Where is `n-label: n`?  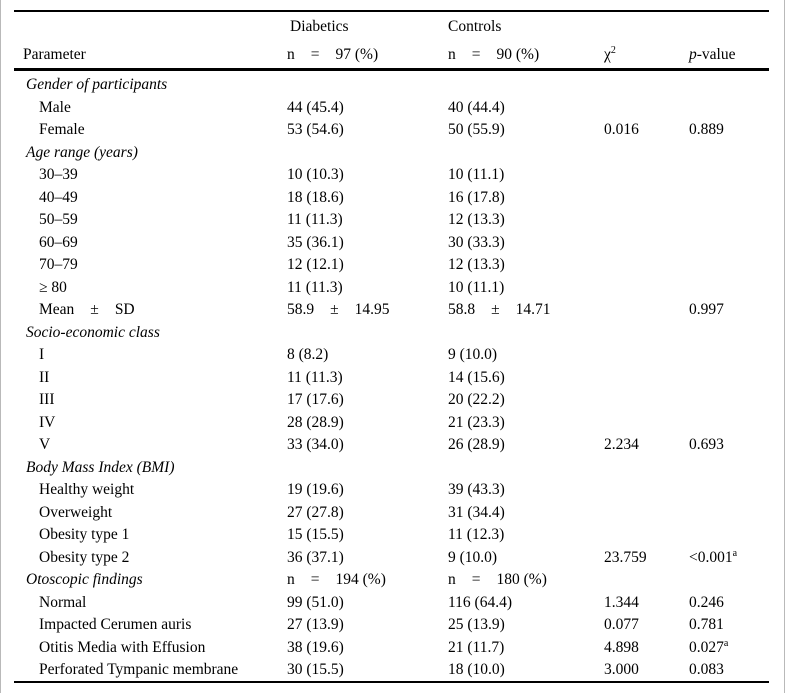 n-label: n is located at coordinates (291, 54).